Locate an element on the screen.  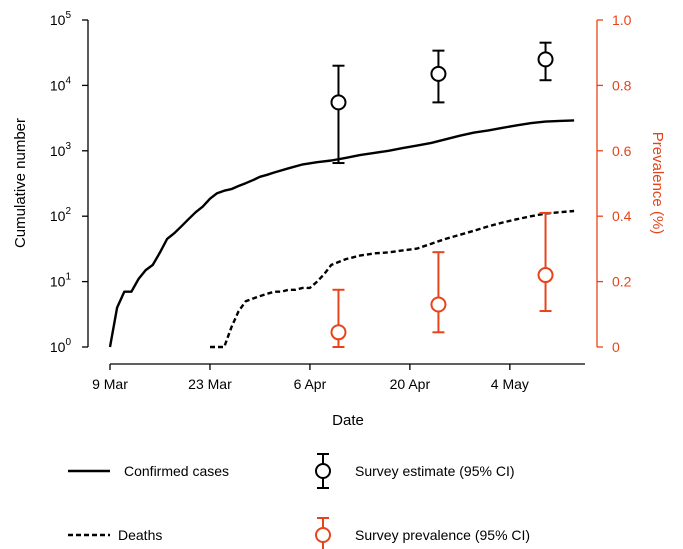
legend-label: Confirmed cases is located at coordinates (176, 471).